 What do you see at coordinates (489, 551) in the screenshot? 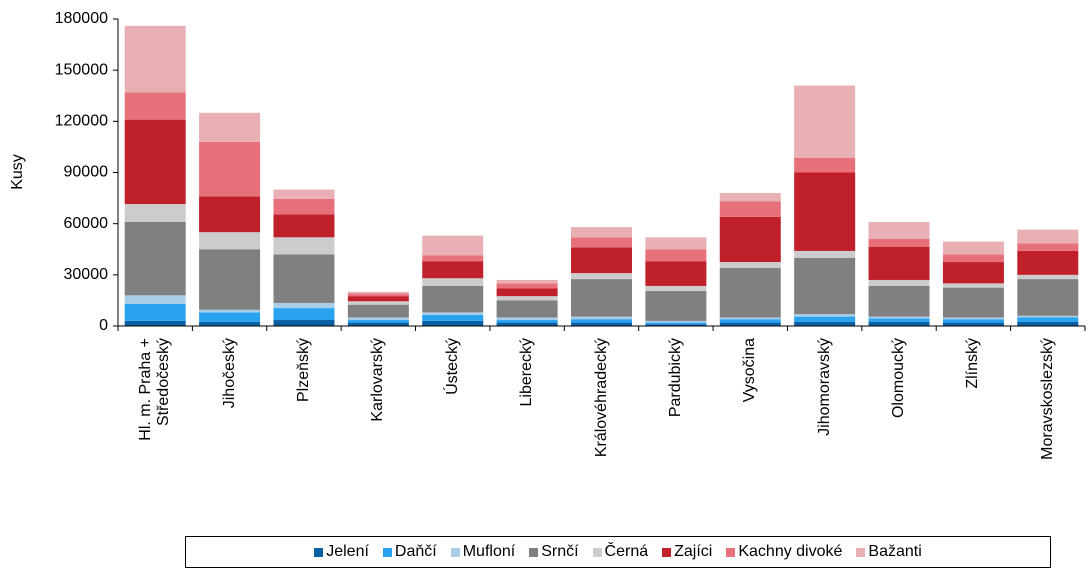
I see `legend-label: Mufloní` at bounding box center [489, 551].